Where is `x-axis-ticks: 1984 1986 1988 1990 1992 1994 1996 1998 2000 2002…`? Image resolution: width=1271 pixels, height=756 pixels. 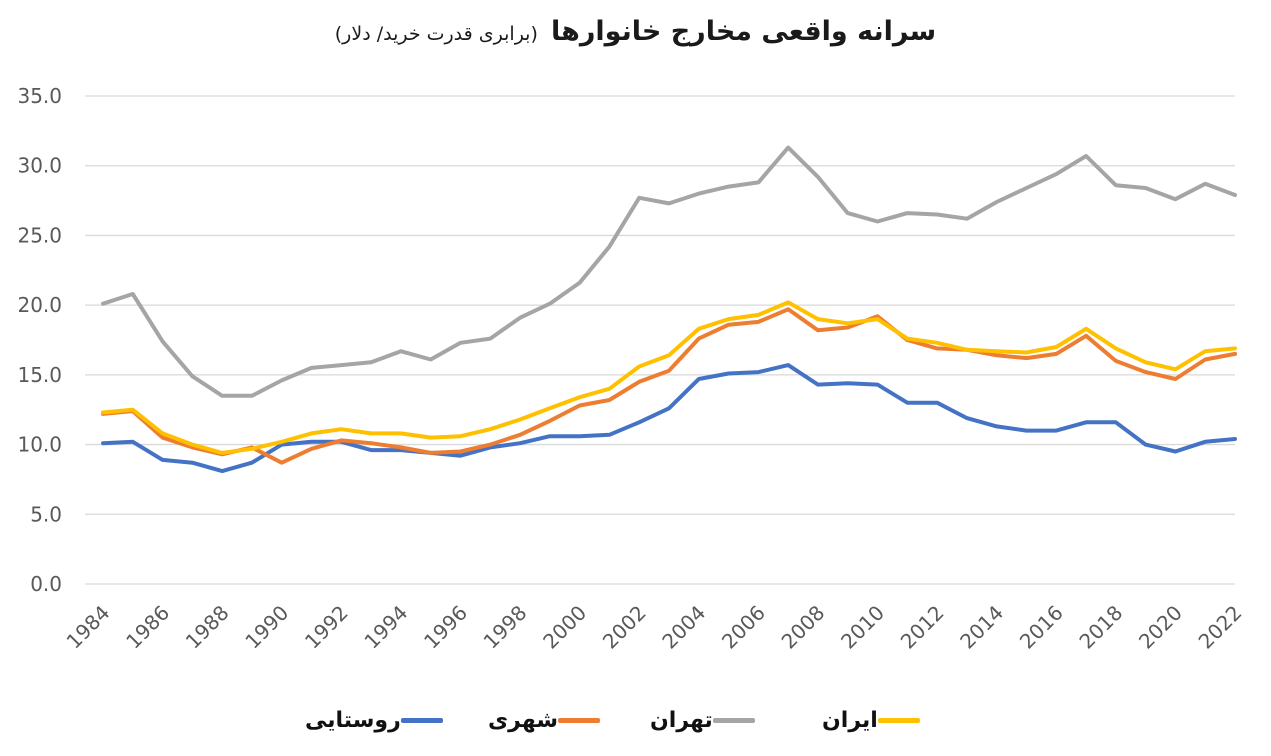
x-axis-ticks: 1984 1986 1988 1990 1992 1994 1996 1998 2000 2002… is located at coordinates (654, 627).